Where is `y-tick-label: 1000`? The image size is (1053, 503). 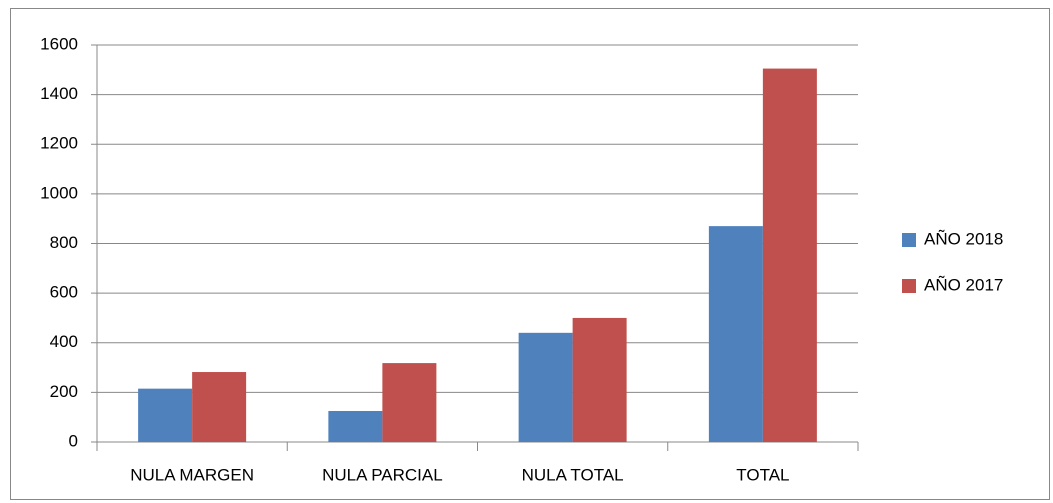 y-tick-label: 1000 is located at coordinates (59, 192).